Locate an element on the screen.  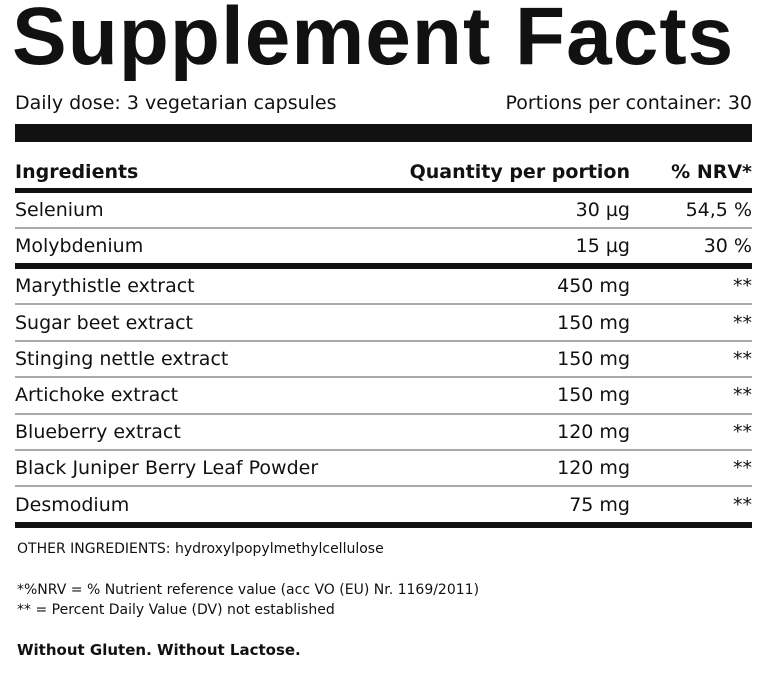
cell: Artichoke extract is located at coordinates (97, 395).